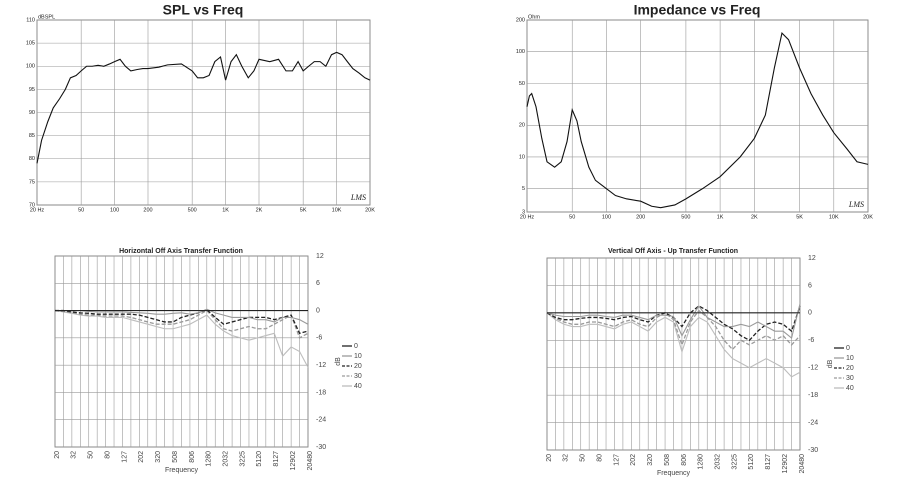  What do you see at coordinates (32, 90) in the screenshot?
I see `y-tick-label: 95` at bounding box center [32, 90].